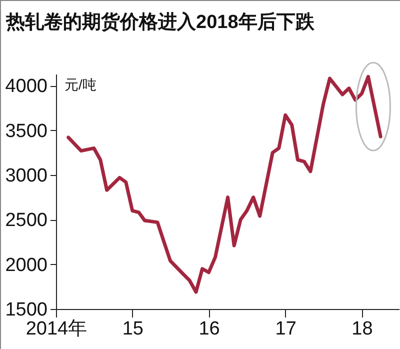 This screenshot has width=400, height=349. What do you see at coordinates (57, 329) in the screenshot?
I see `x-tick-label: 2014年` at bounding box center [57, 329].